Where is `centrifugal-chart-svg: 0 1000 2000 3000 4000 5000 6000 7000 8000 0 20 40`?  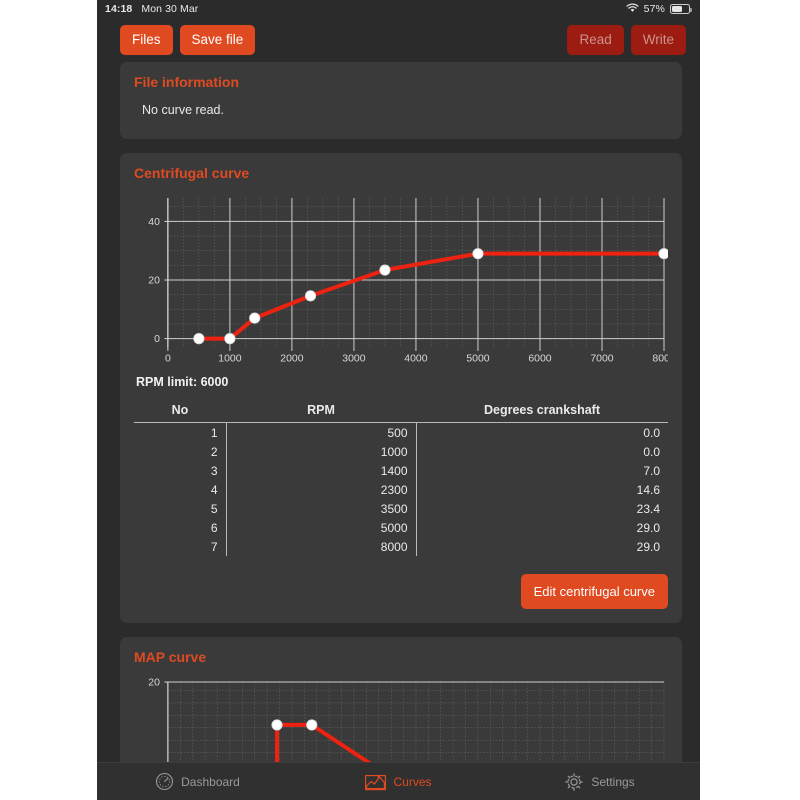 centrifugal-chart-svg: 0 1000 2000 3000 4000 5000 6000 7000 8000 0 20 40 is located at coordinates (401, 279).